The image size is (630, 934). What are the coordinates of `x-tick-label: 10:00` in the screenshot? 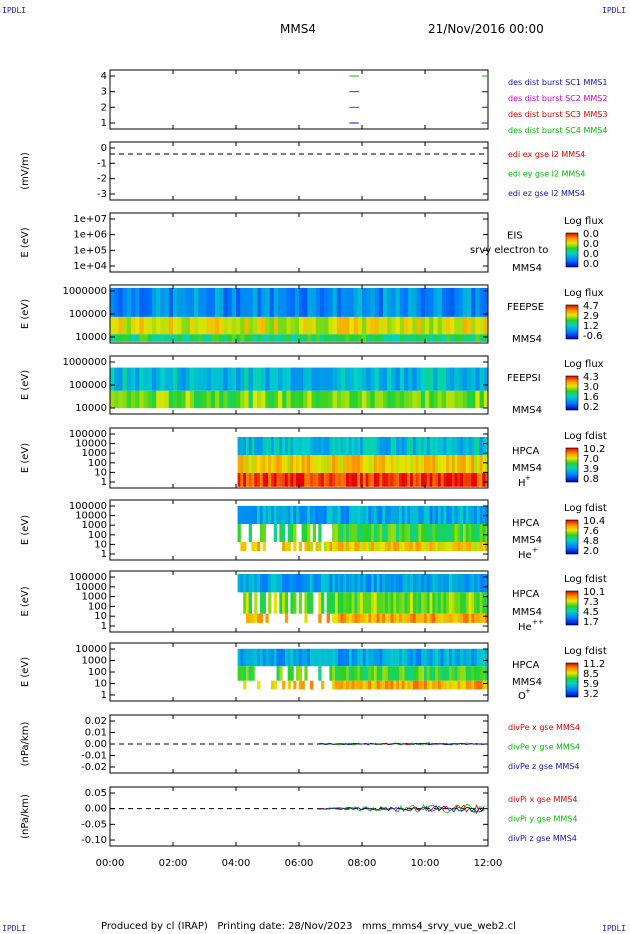 It's located at (425, 863).